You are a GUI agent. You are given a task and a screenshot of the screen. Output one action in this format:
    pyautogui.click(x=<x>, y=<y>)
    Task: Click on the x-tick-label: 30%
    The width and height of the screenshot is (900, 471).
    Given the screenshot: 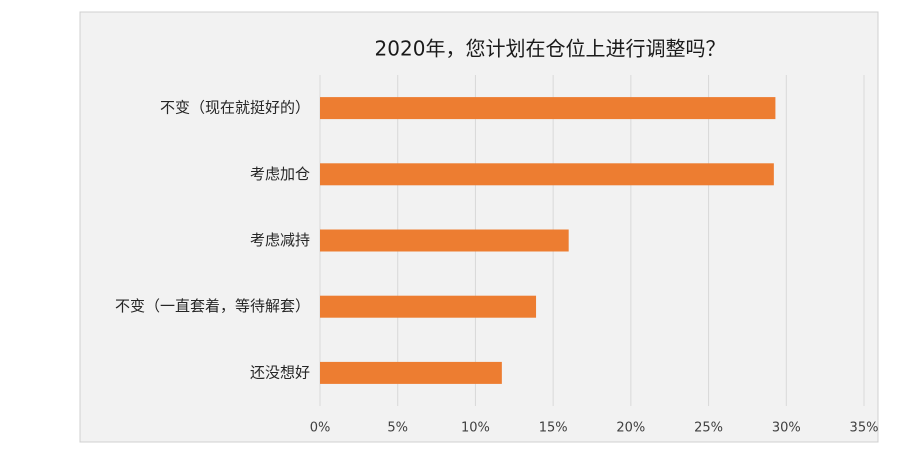 What is the action you would take?
    pyautogui.click(x=786, y=428)
    